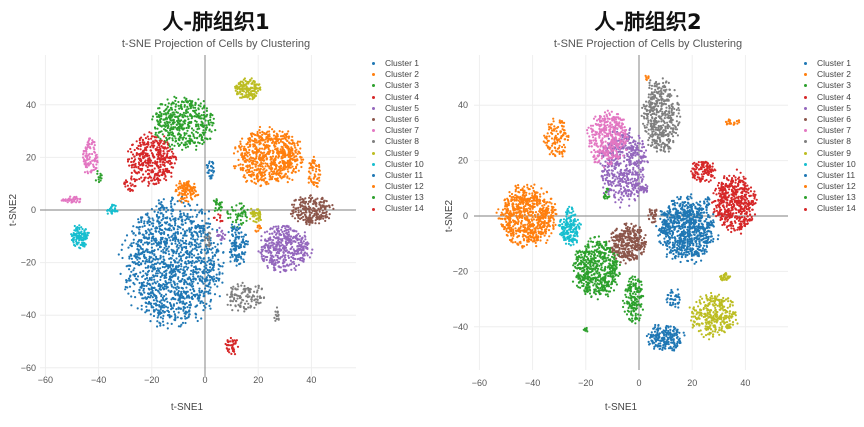 This screenshot has height=427, width=864. I want to click on y-tick-label: −40, so click(28, 315).